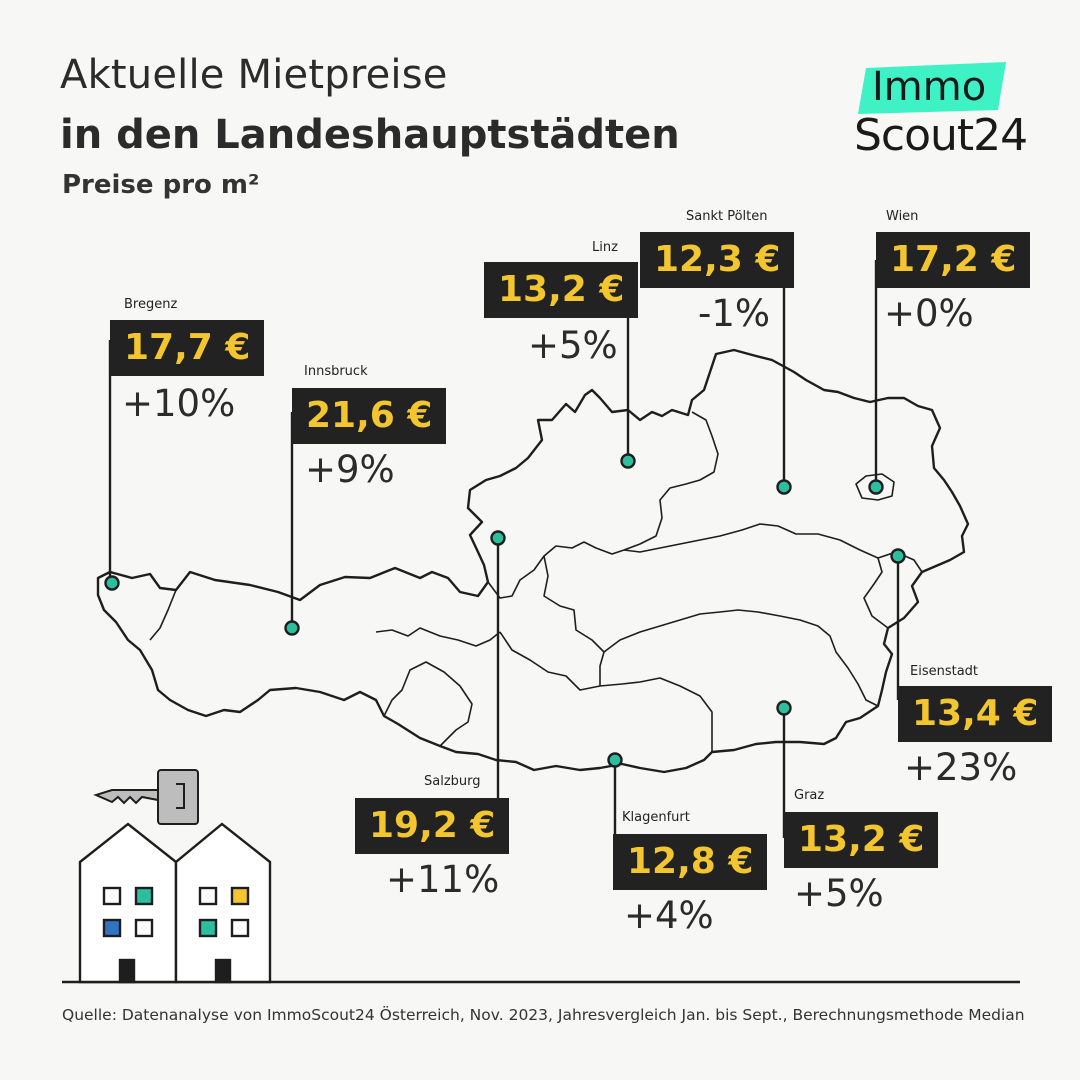 This screenshot has width=1080, height=1080. What do you see at coordinates (727, 216) in the screenshot?
I see `city-name-sankt-poelten: Sankt Pölten` at bounding box center [727, 216].